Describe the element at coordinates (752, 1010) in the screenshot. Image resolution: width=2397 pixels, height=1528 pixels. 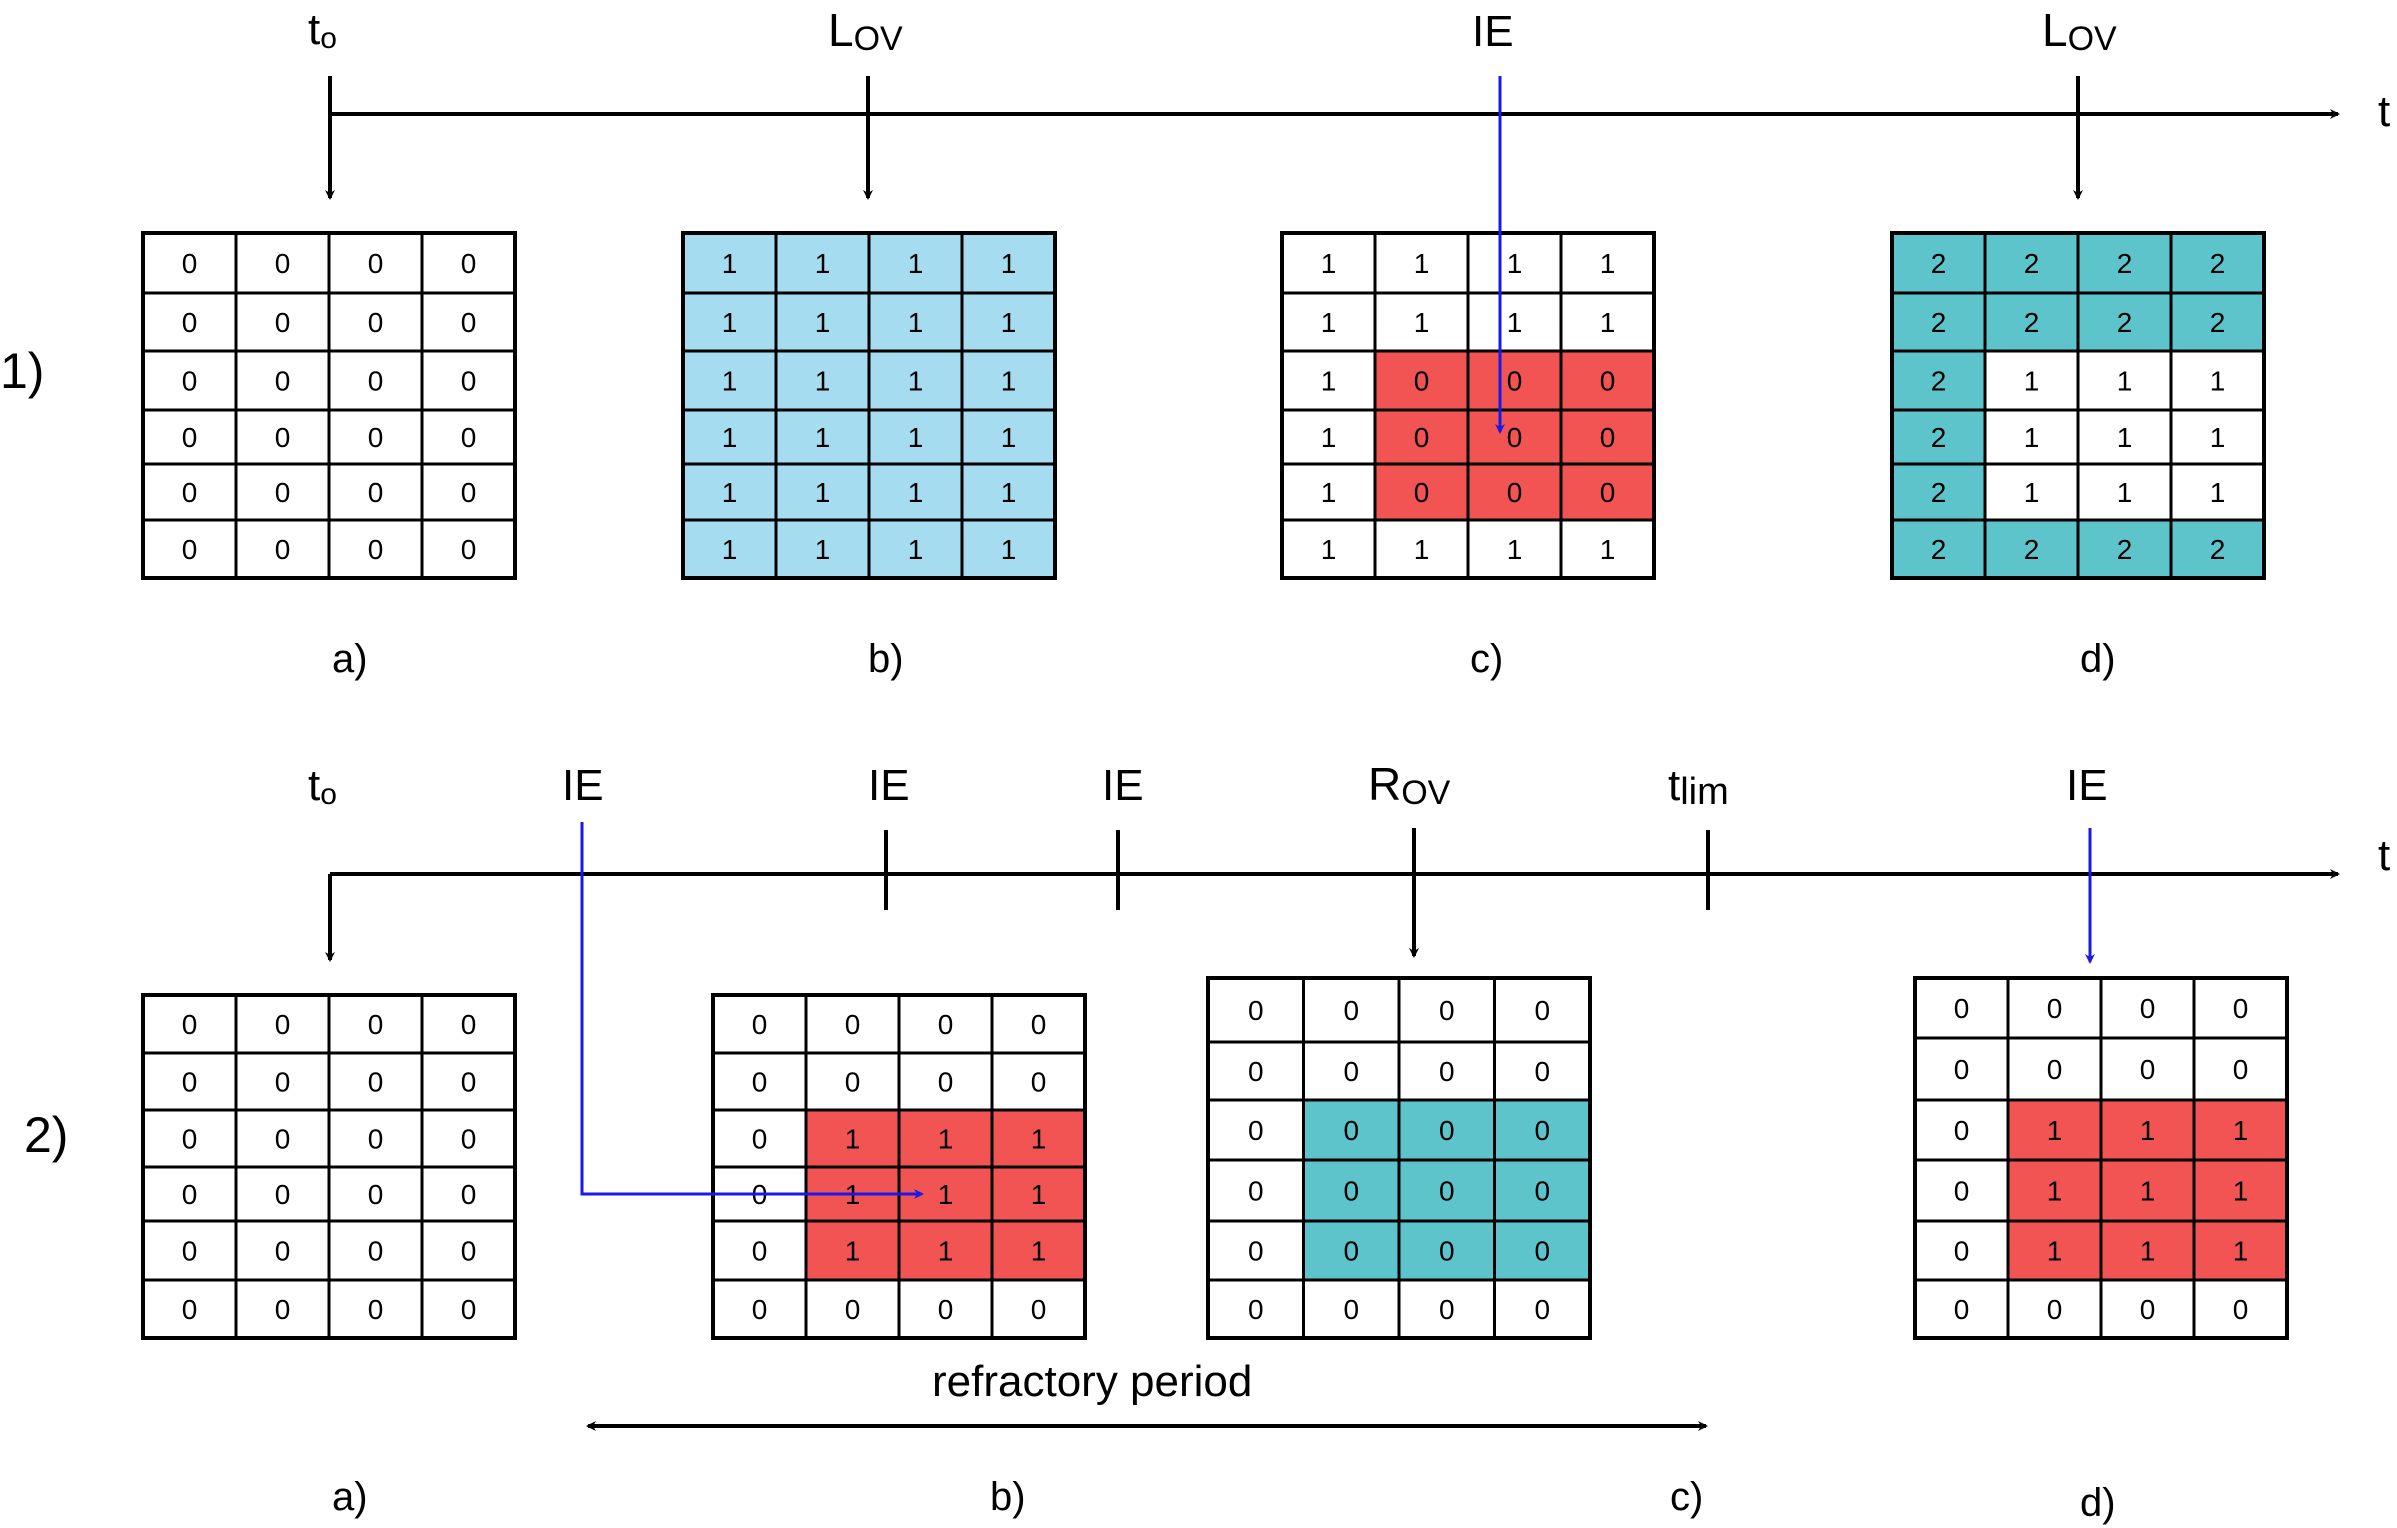
I see `row-2-ie-blue-arrow` at that location.